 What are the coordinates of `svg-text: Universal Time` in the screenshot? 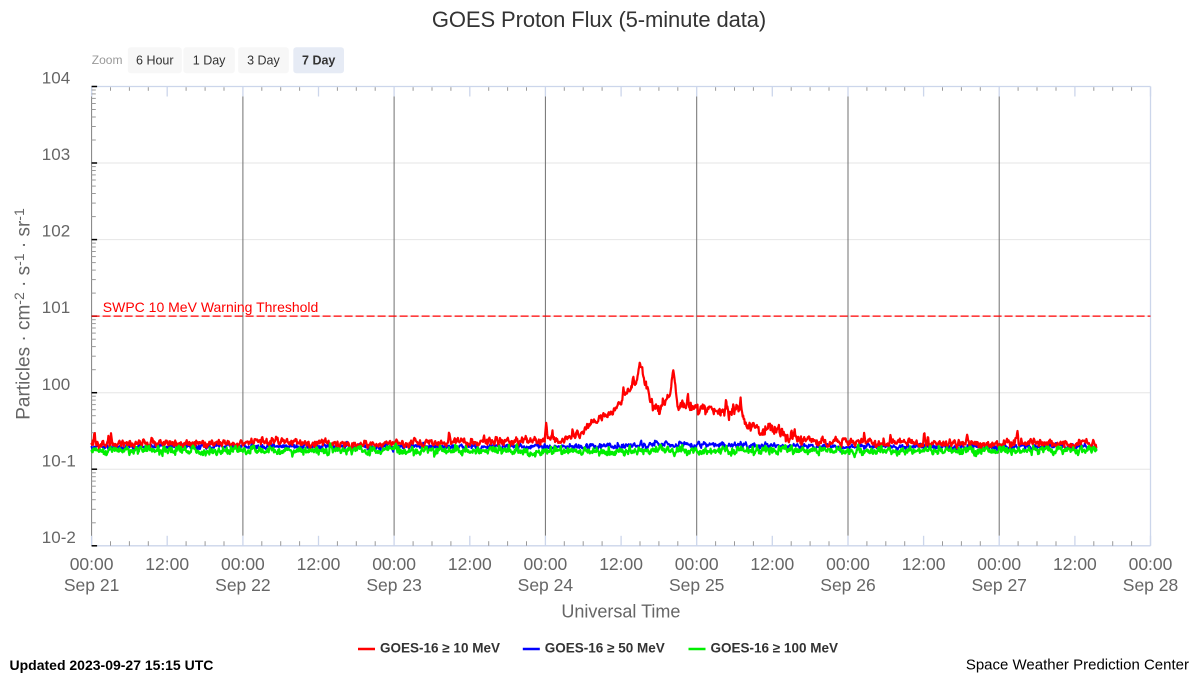 It's located at (620, 611).